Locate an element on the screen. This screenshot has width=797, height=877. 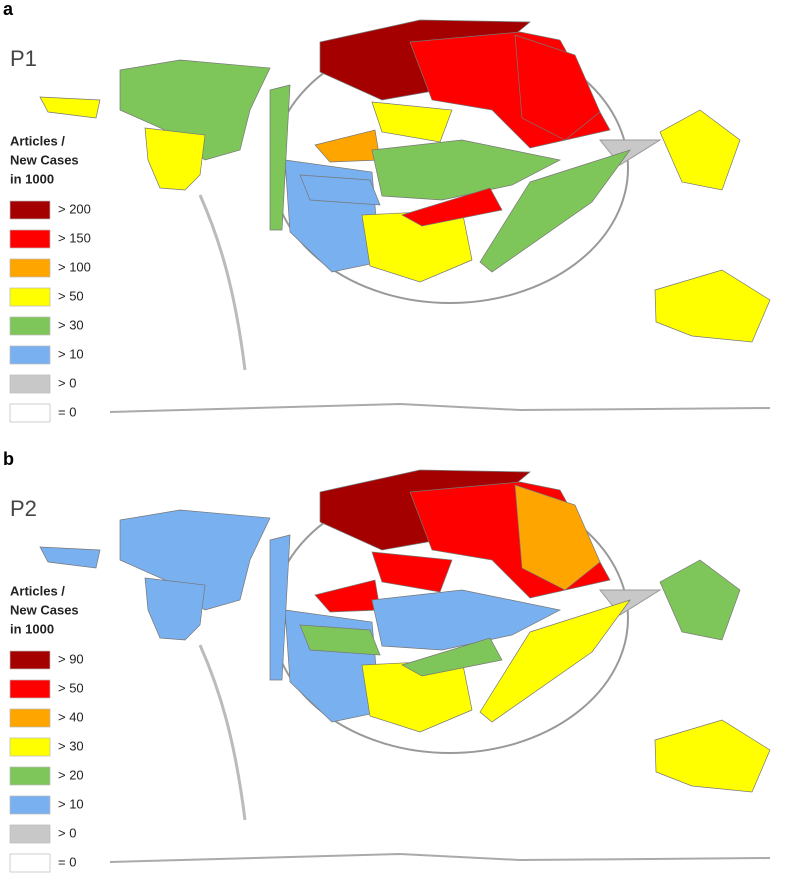
legend-label: > 40 is located at coordinates (71, 716).